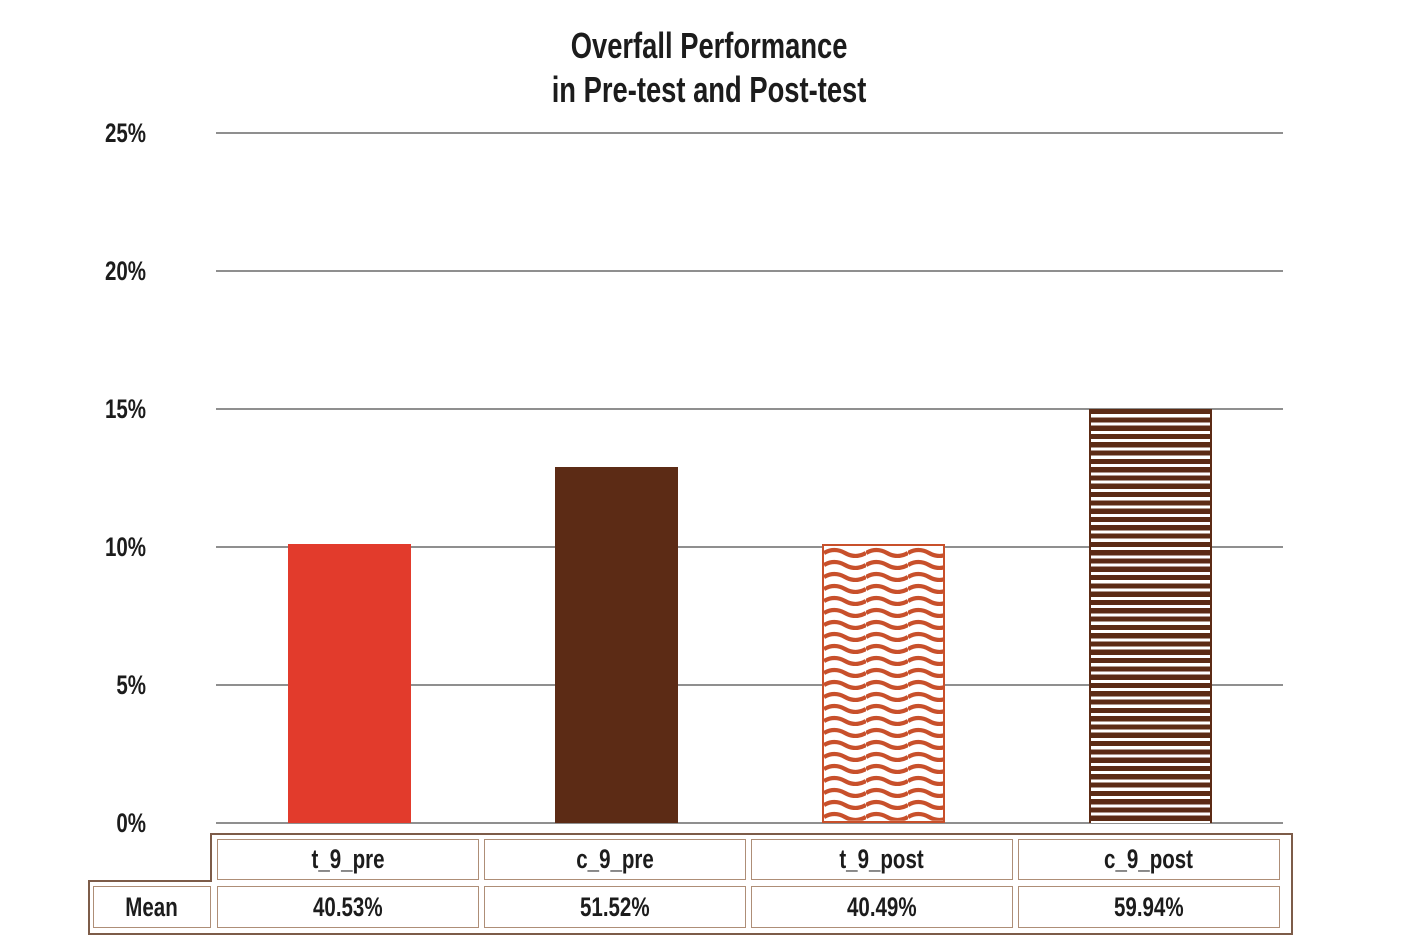  What do you see at coordinates (709, 89) in the screenshot?
I see `chart-title-line-2: in Pre-test and Post-test` at bounding box center [709, 89].